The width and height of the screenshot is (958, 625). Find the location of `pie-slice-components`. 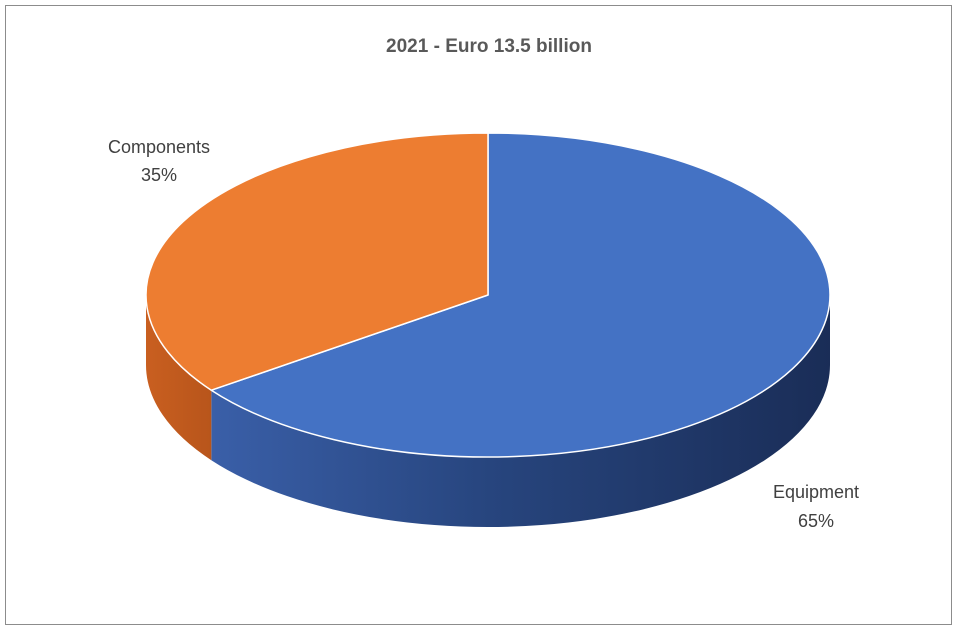

pie-slice-components is located at coordinates (317, 261).